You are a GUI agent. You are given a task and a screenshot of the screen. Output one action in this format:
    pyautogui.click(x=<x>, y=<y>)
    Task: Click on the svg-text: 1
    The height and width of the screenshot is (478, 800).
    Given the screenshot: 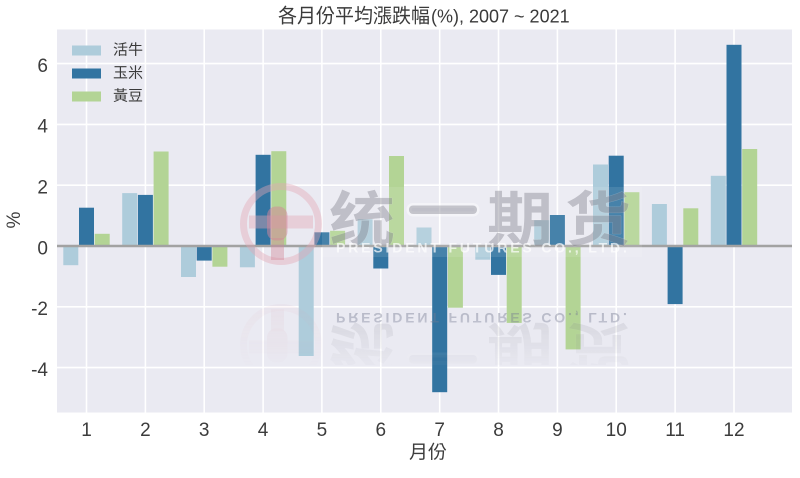 What is the action you would take?
    pyautogui.click(x=86, y=430)
    